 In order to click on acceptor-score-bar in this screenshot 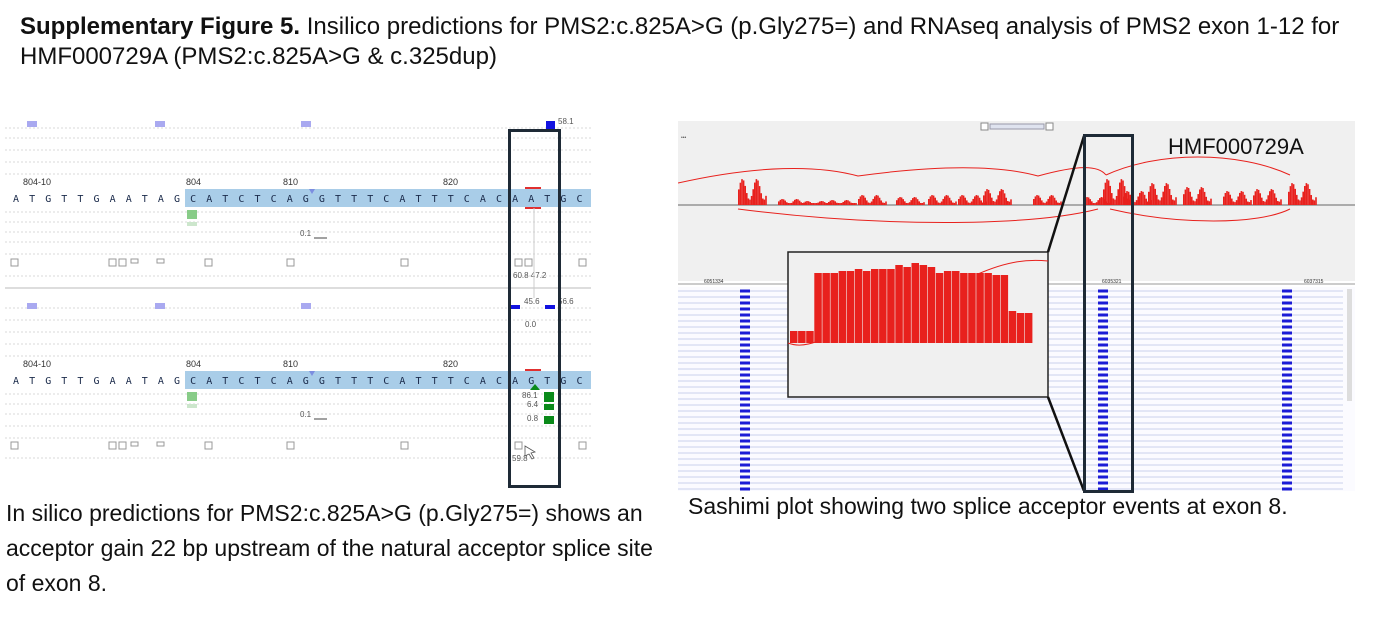, I will do `click(550, 125)`.